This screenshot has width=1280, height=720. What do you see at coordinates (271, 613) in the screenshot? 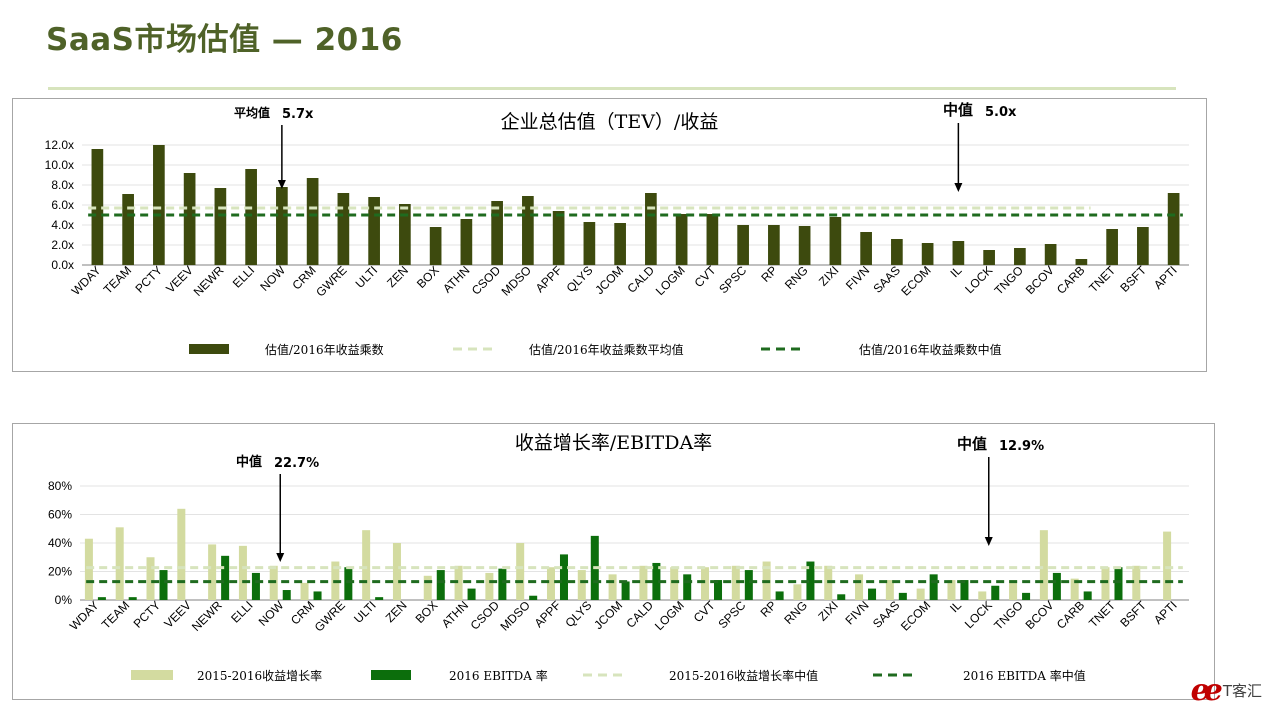
I see `x-tick-label: NOW` at bounding box center [271, 613].